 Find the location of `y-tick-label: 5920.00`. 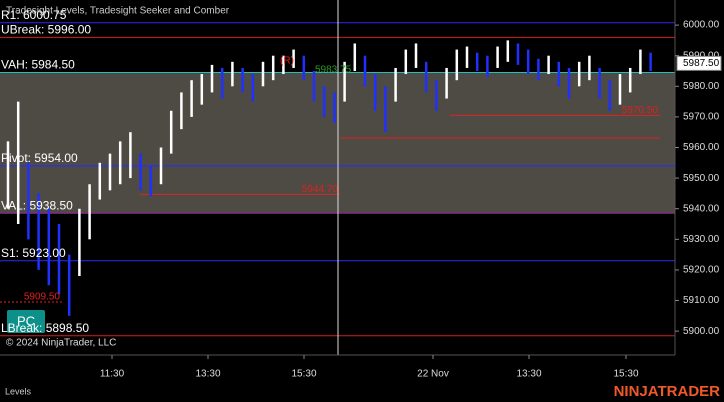

y-tick-label: 5920.00 is located at coordinates (701, 270).